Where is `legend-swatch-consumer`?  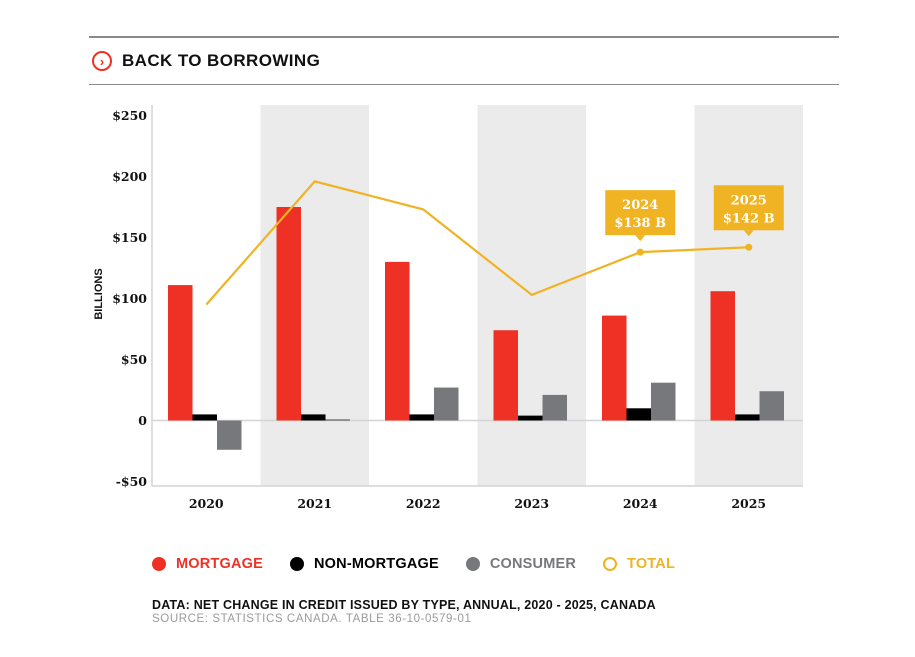
legend-swatch-consumer is located at coordinates (472, 564).